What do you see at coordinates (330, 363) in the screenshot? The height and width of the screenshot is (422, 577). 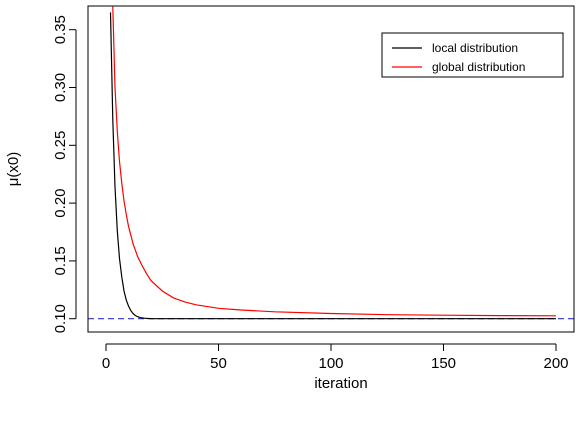 I see `x-tick-label: 100` at bounding box center [330, 363].